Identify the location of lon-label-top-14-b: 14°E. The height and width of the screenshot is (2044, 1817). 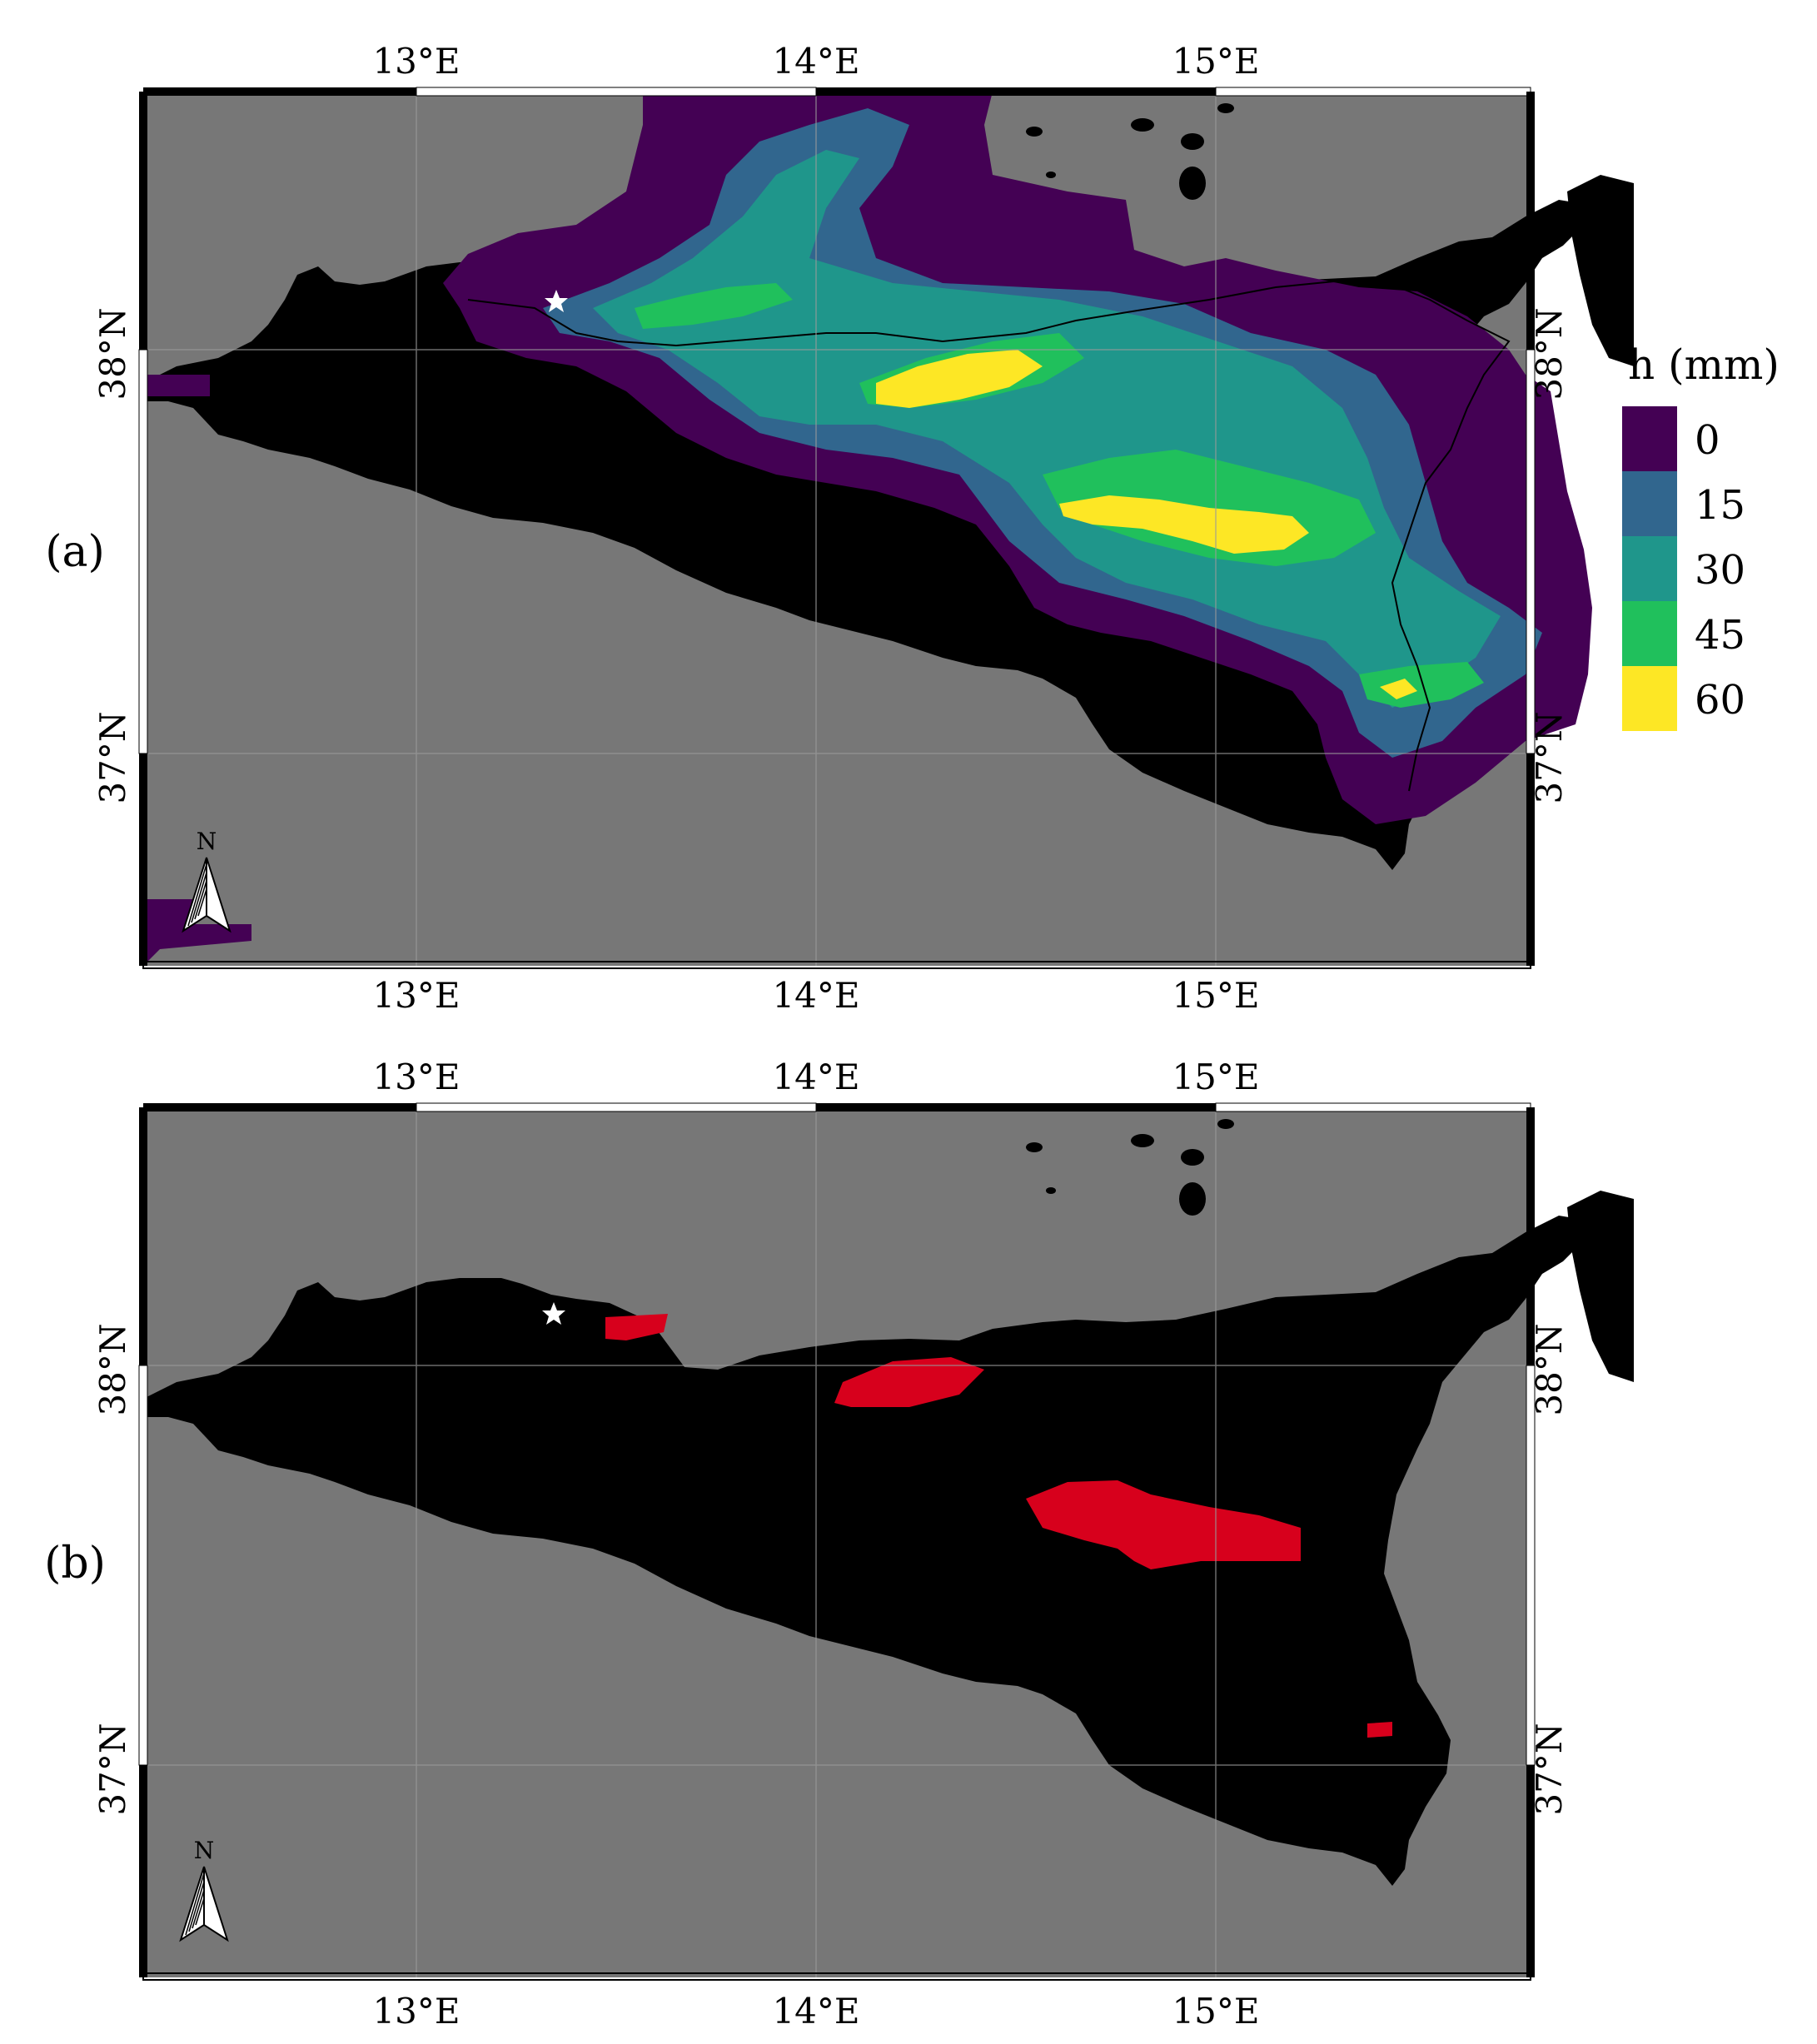
(816, 1077).